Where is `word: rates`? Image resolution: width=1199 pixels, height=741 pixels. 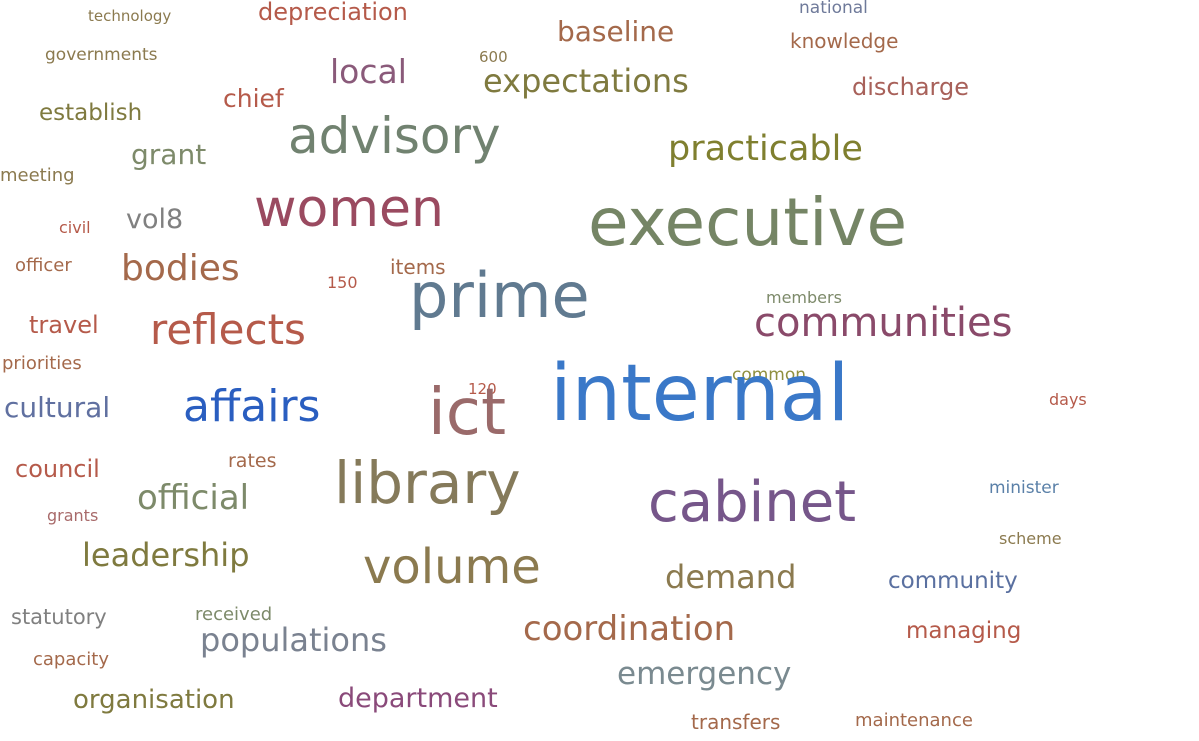
word: rates is located at coordinates (252, 461).